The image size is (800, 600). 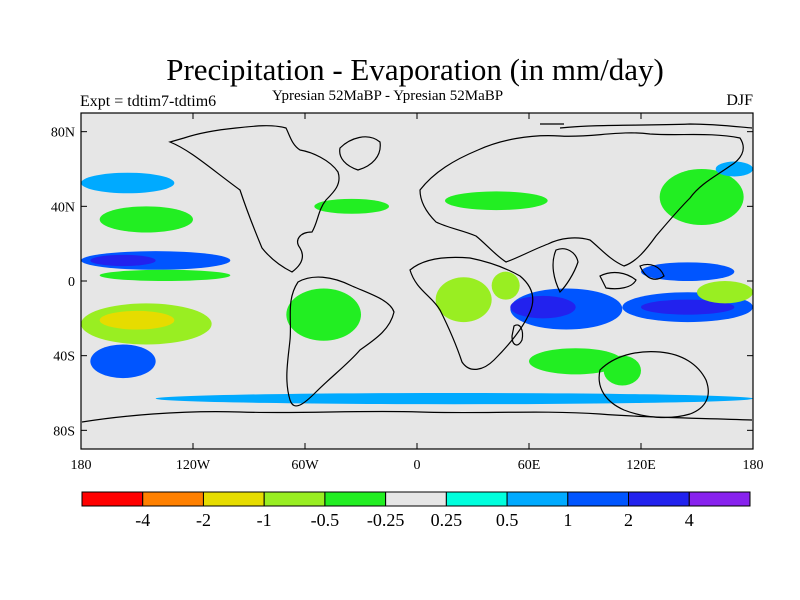 I want to click on coastline-south-america, so click(x=340, y=341).